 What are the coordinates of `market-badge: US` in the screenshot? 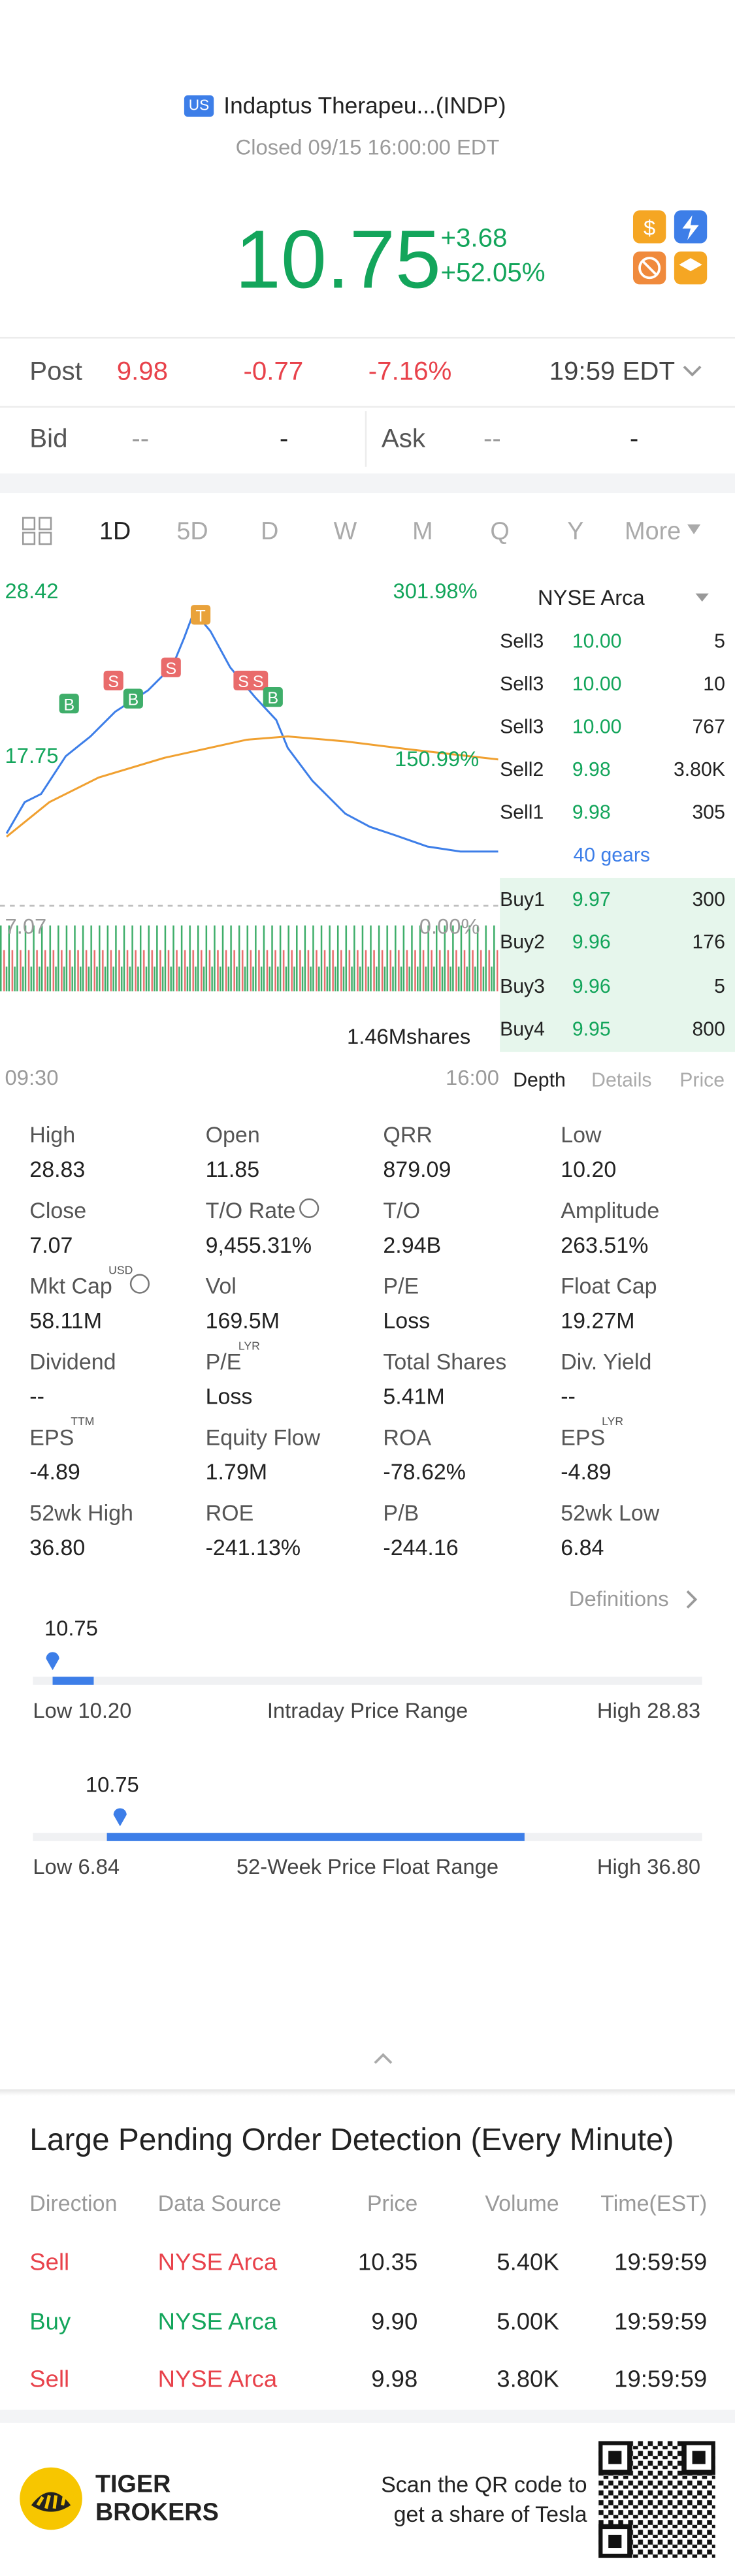 It's located at (199, 106).